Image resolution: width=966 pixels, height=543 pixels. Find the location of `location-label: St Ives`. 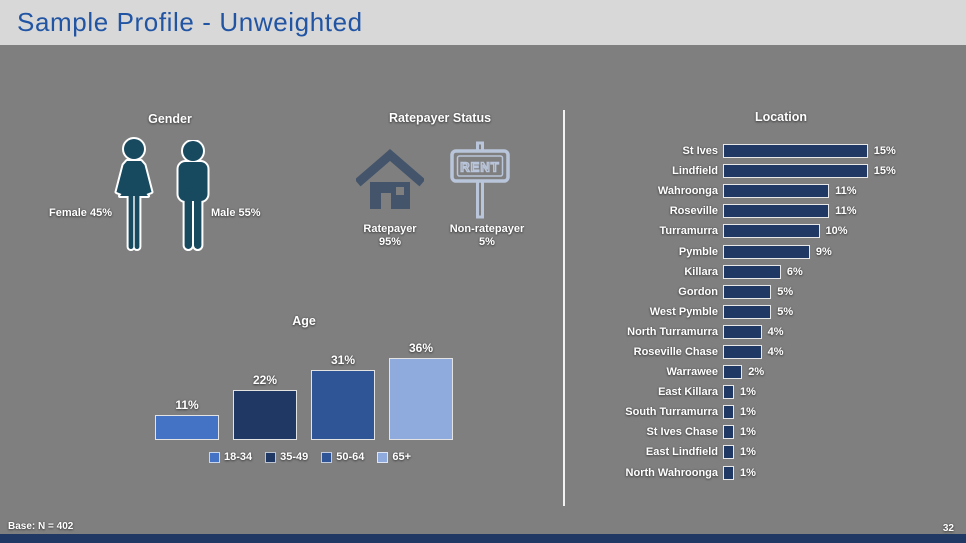

location-label: St Ives is located at coordinates (700, 151).